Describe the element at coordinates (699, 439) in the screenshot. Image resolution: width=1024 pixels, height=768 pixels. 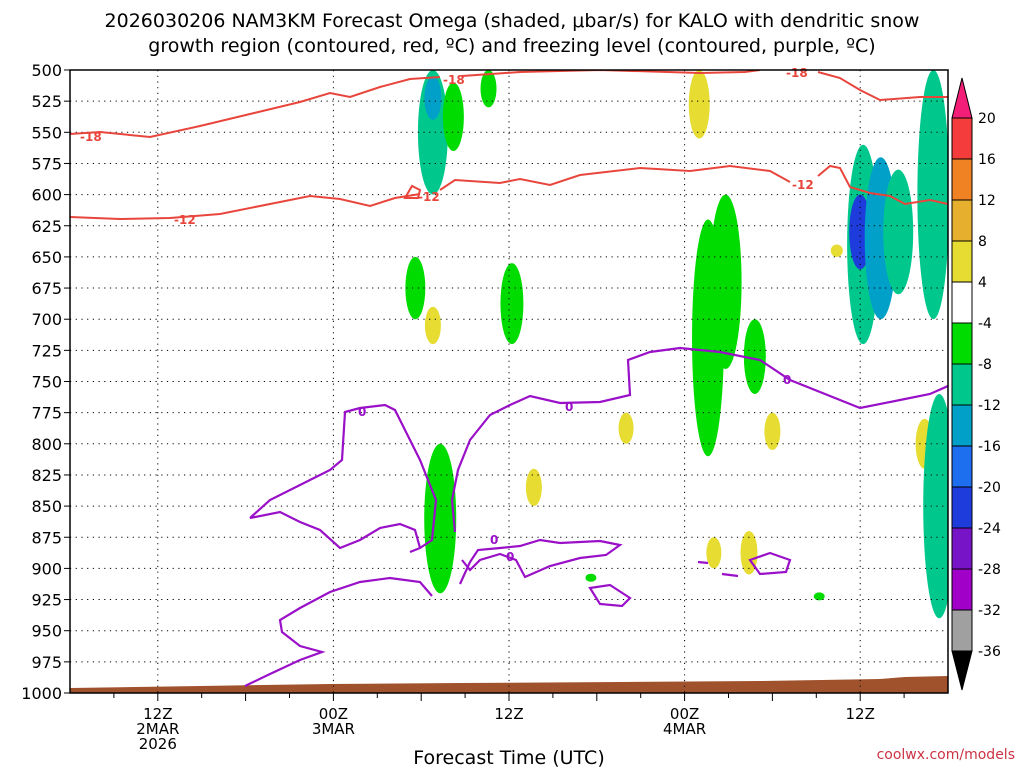
I see `freezing-contour-middle` at that location.